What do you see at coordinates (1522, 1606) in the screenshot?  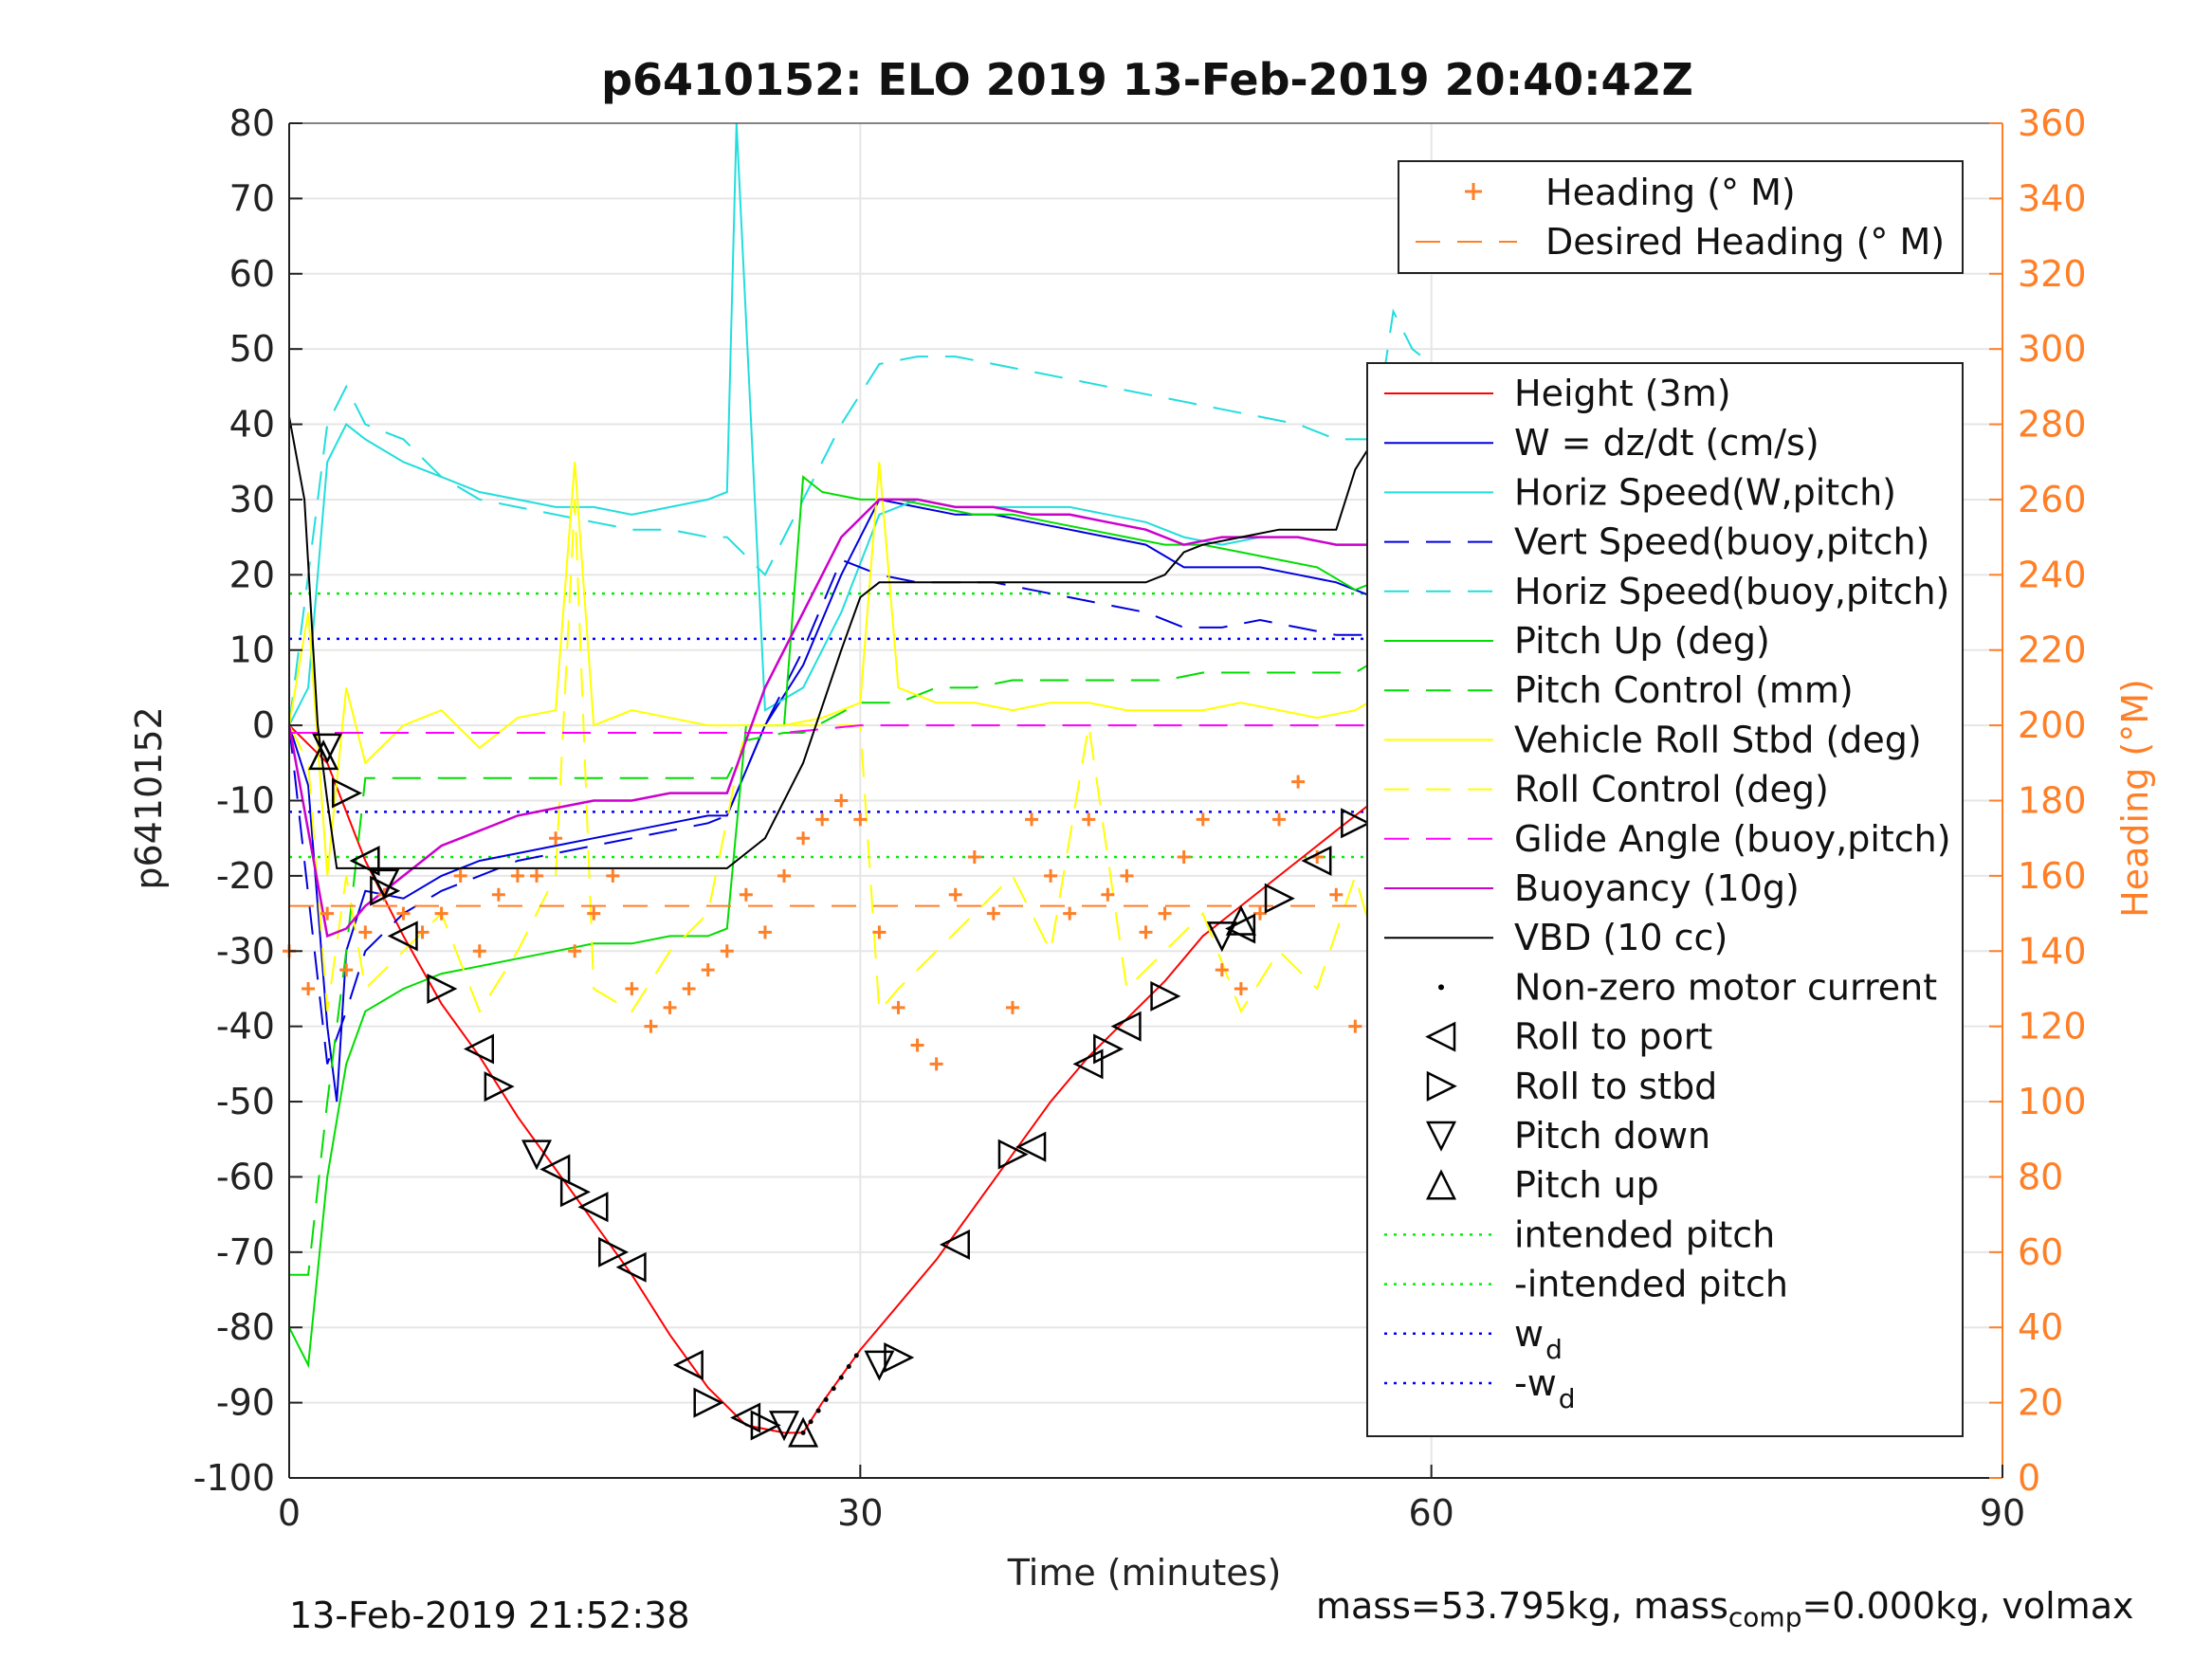 I see `mass-text: mass=53.795kg, mass` at bounding box center [1522, 1606].